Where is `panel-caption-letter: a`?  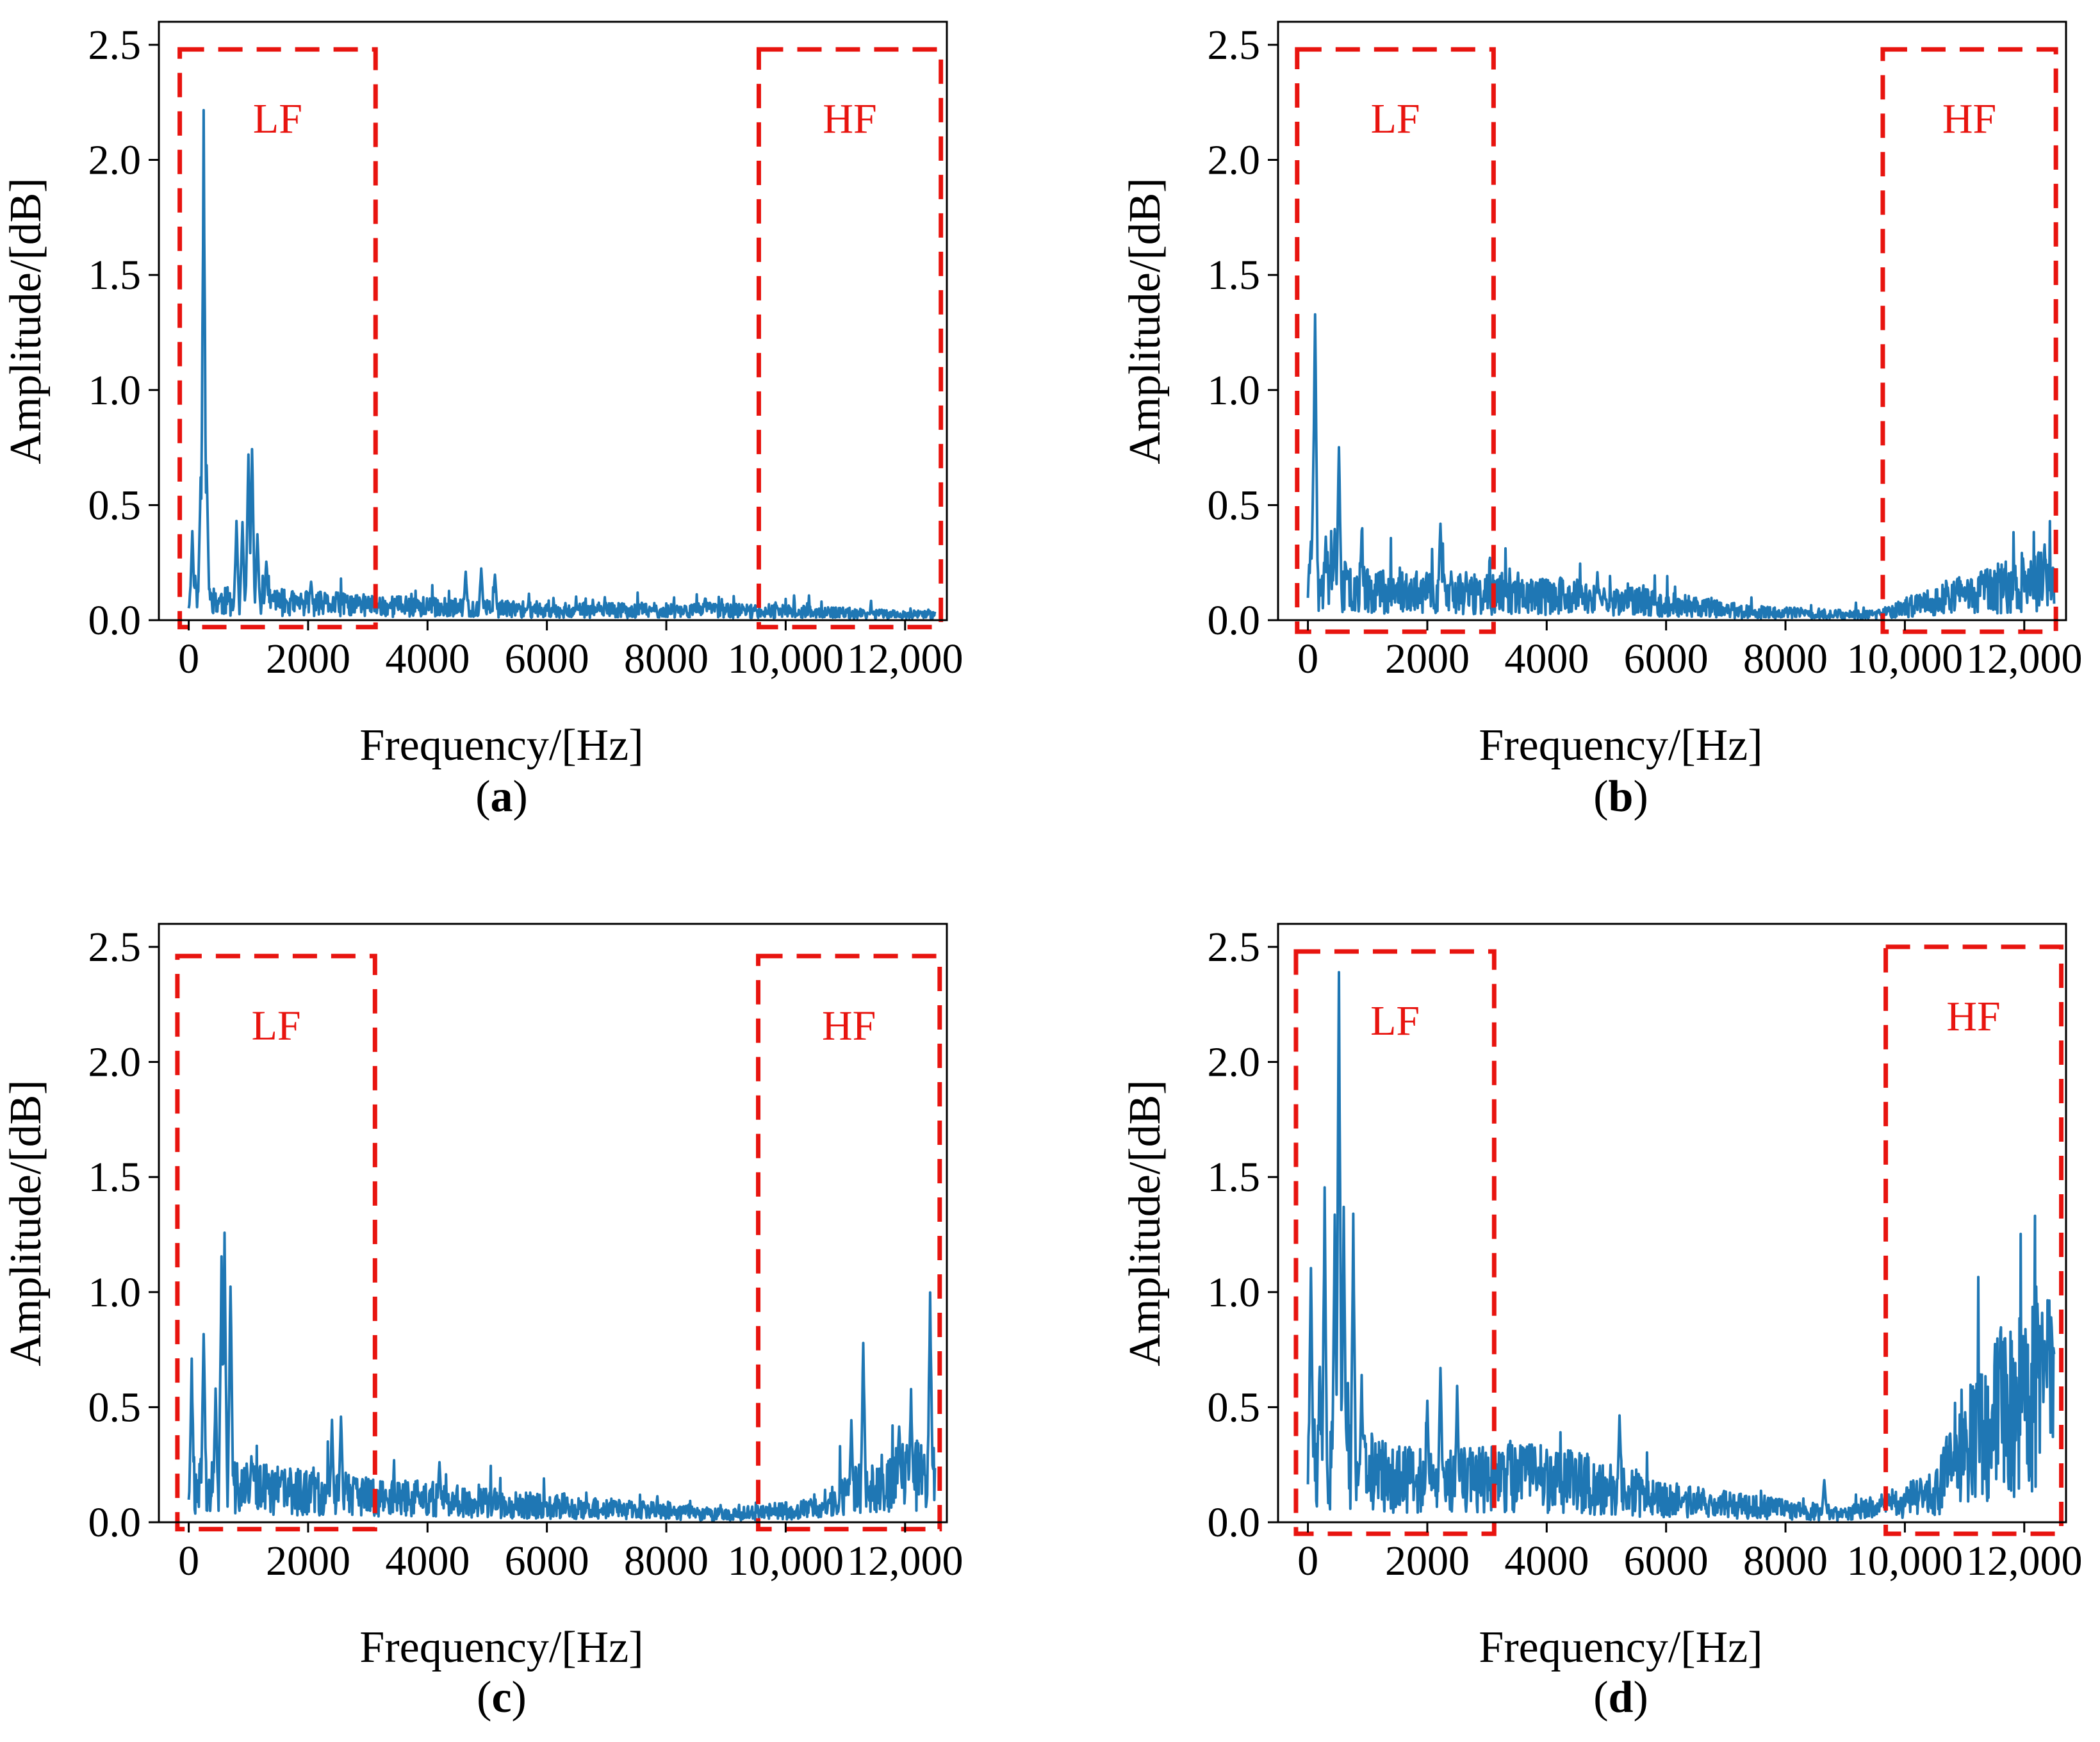
panel-caption-letter: a is located at coordinates (502, 797).